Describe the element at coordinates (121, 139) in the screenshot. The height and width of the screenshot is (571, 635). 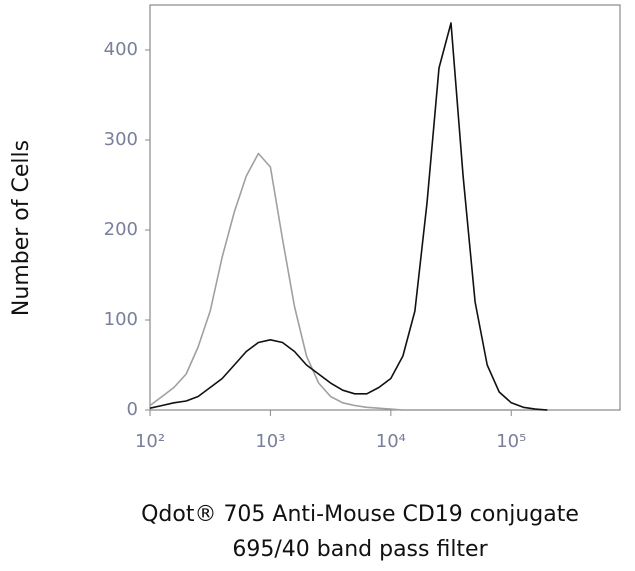
I see `y-tick-label: 300` at that location.